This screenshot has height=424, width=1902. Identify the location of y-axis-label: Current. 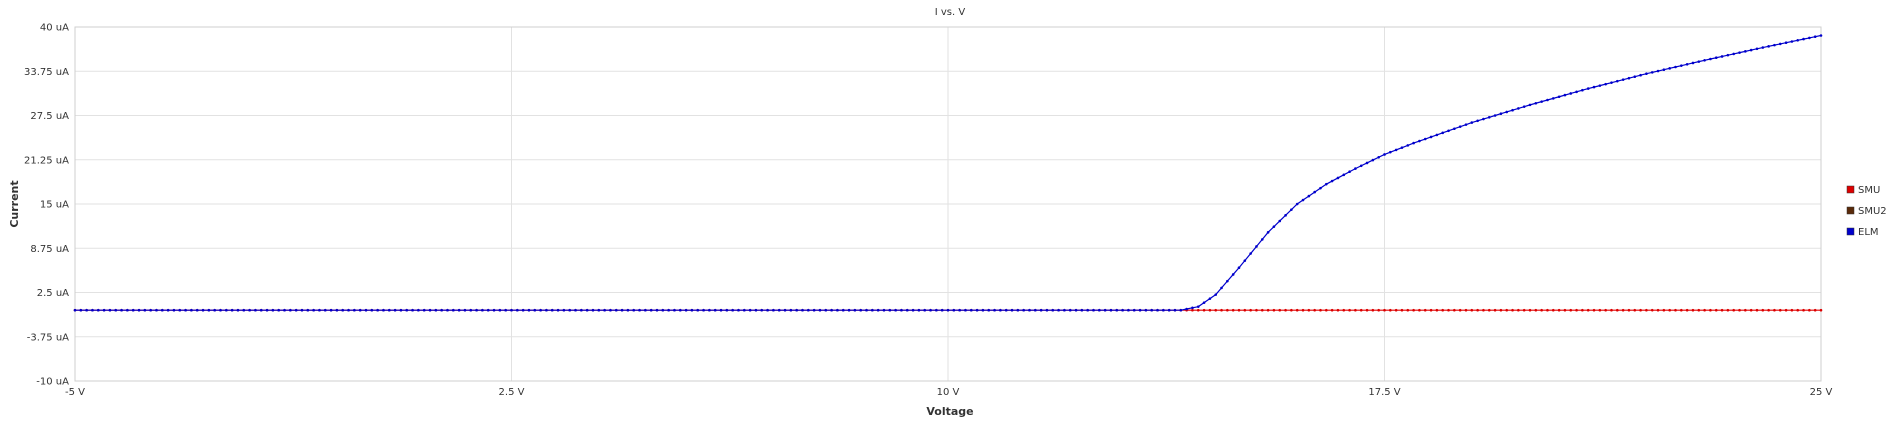
(14, 203).